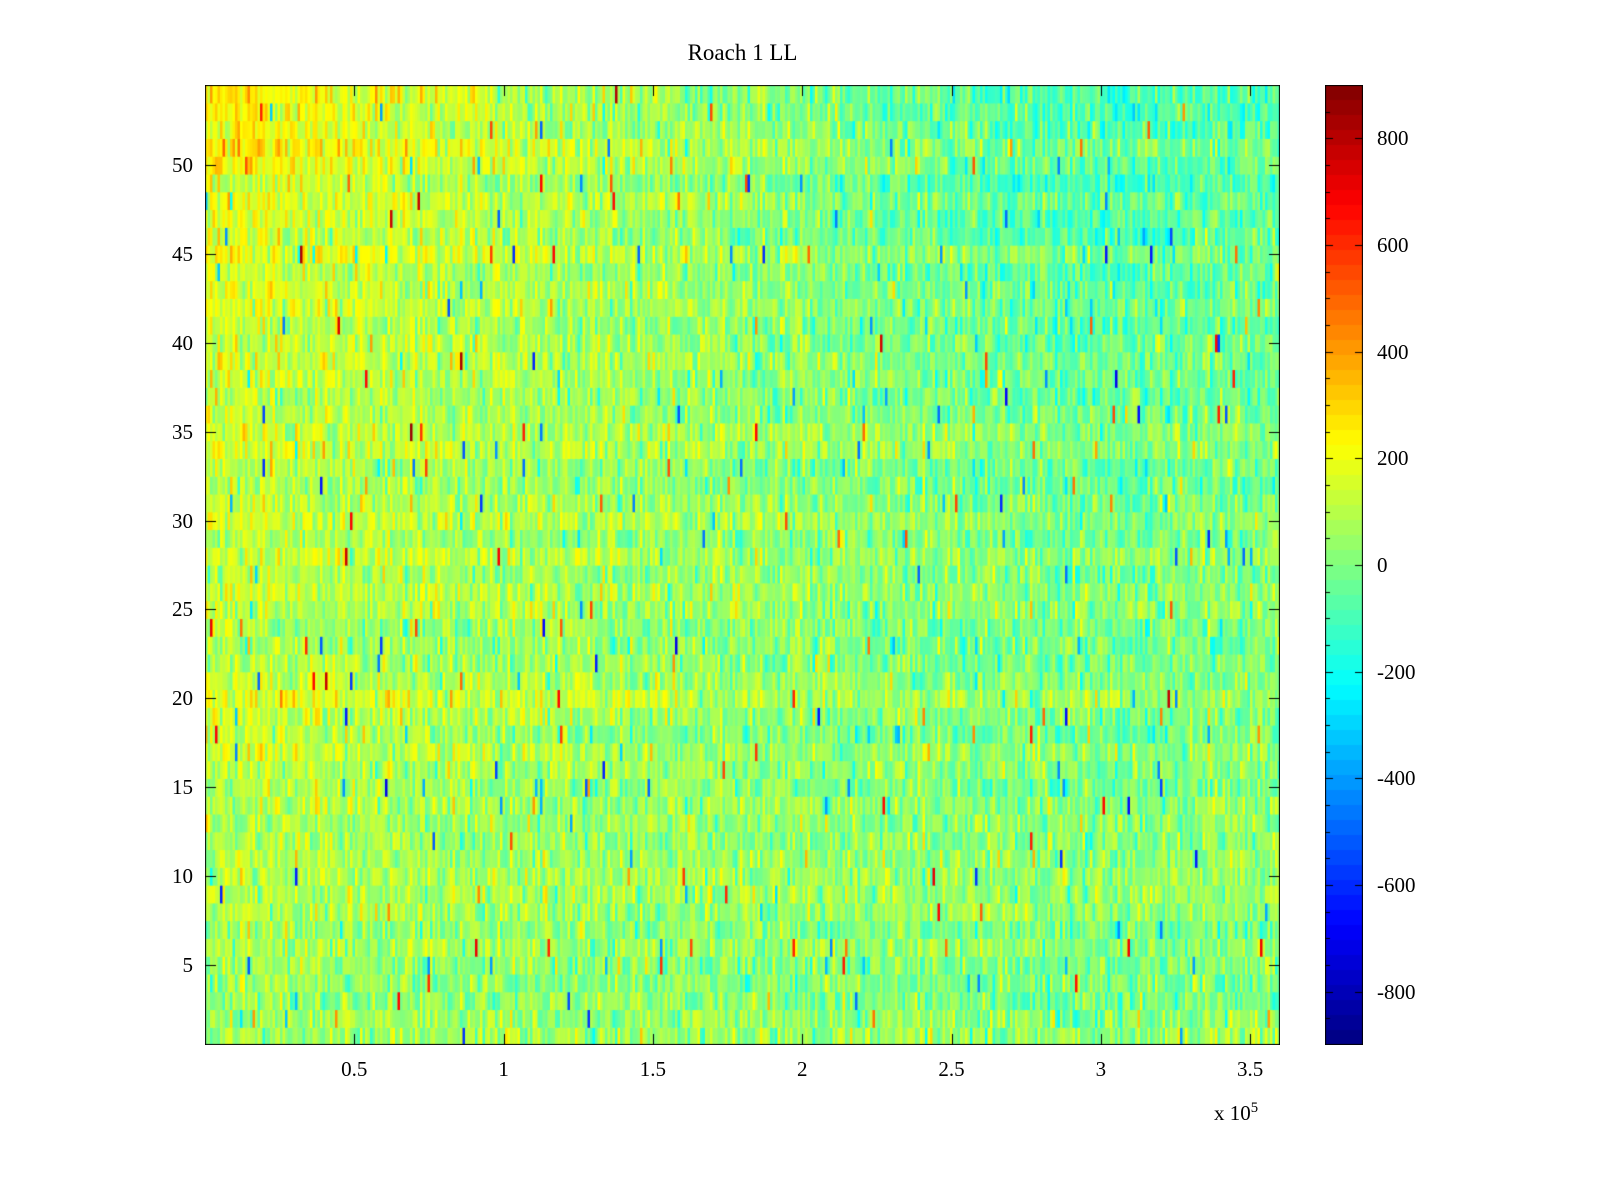  What do you see at coordinates (1396, 671) in the screenshot?
I see `colorbar-tick-label: -200` at bounding box center [1396, 671].